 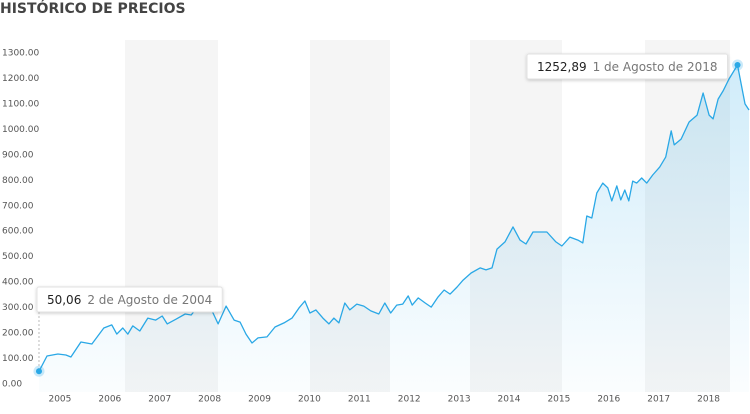 I want to click on y-tick-label: 700.00, so click(x=18, y=206).